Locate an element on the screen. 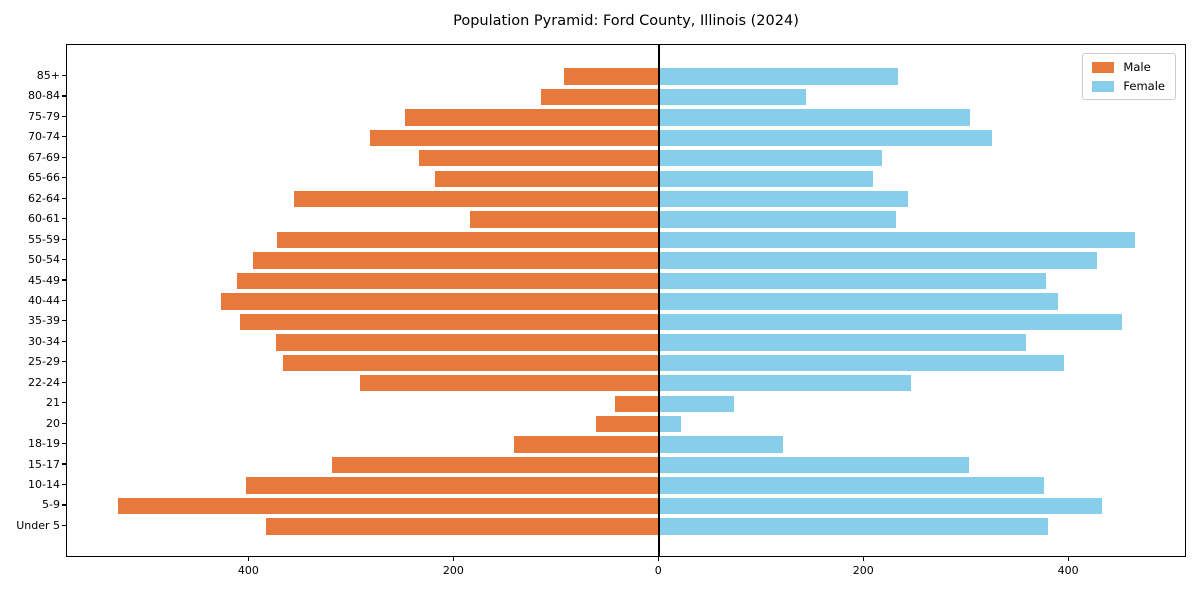 The width and height of the screenshot is (1200, 600). y-tick-label-15-17: 15-17 is located at coordinates (44, 464).